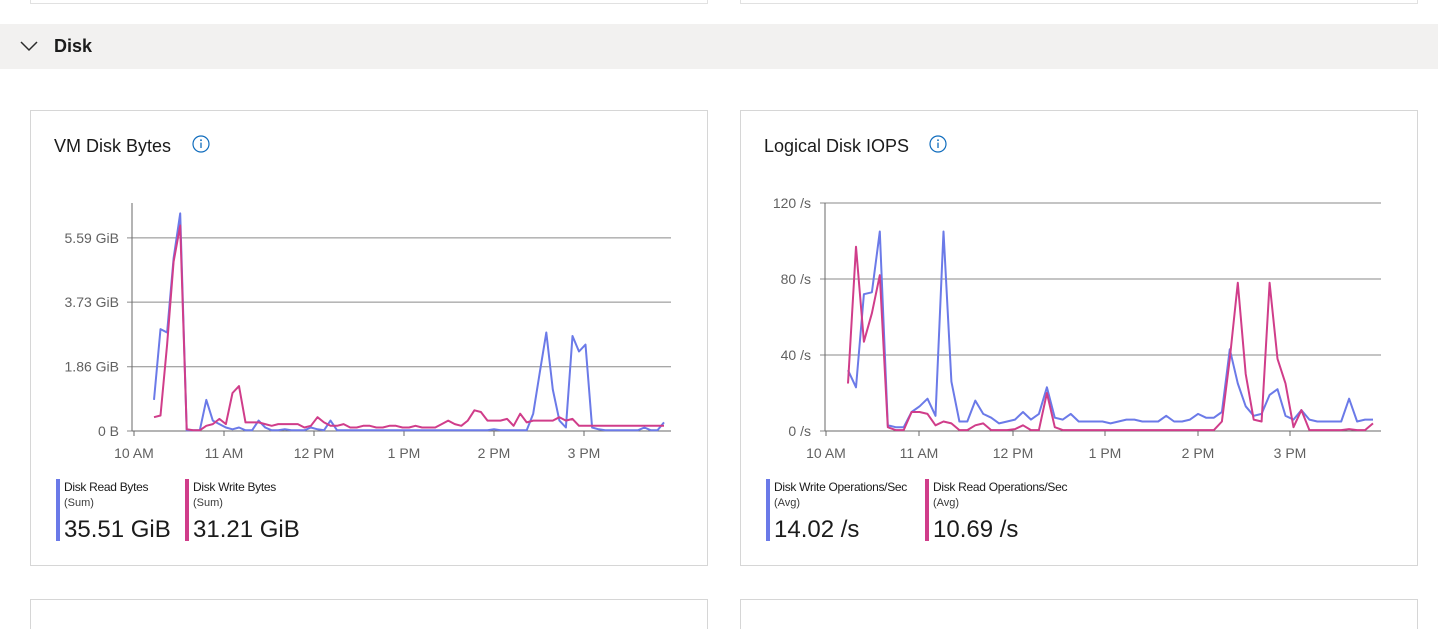 This screenshot has height=629, width=1438. Describe the element at coordinates (1000, 511) in the screenshot. I see `legend-disk-read-ops: Disk Read Operations/Sec (Avg) 10.69 /s` at that location.